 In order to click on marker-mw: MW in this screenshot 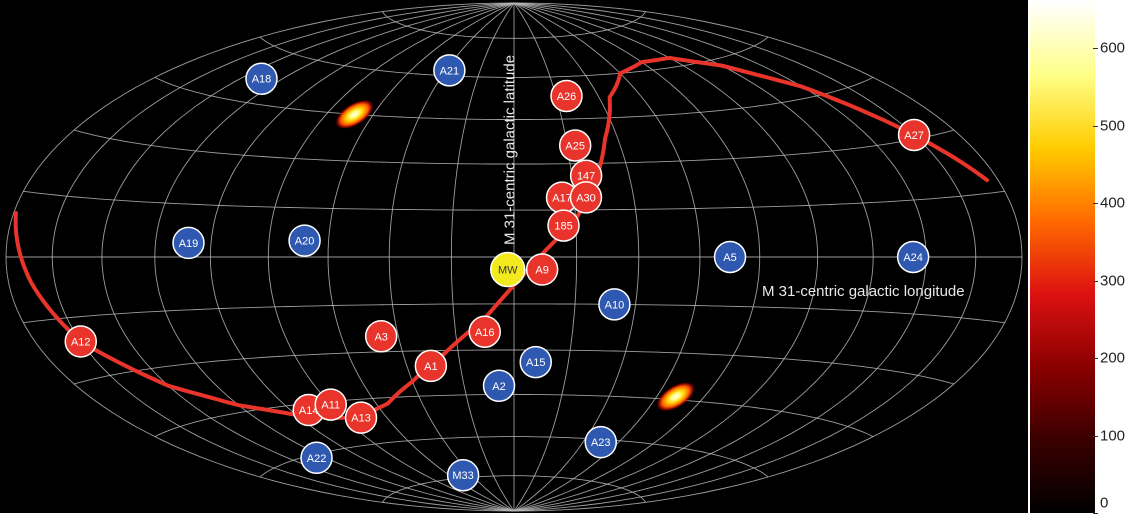, I will do `click(507, 269)`.